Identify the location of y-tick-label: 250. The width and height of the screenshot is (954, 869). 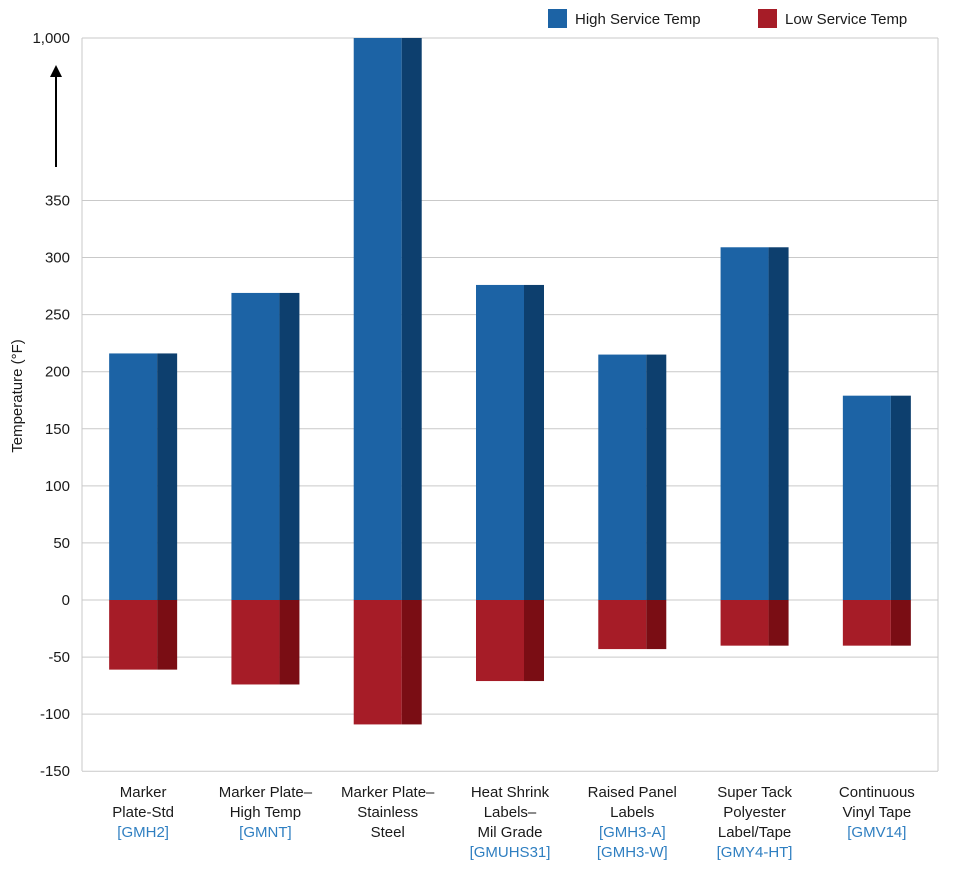
(57, 315).